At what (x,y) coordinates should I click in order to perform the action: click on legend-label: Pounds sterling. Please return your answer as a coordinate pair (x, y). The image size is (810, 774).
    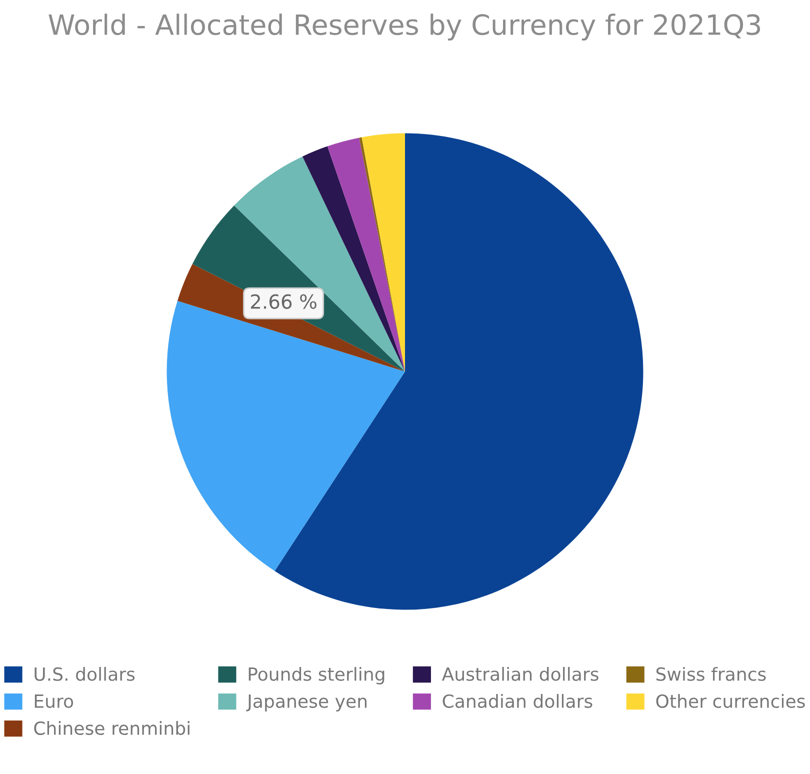
    Looking at the image, I should click on (316, 675).